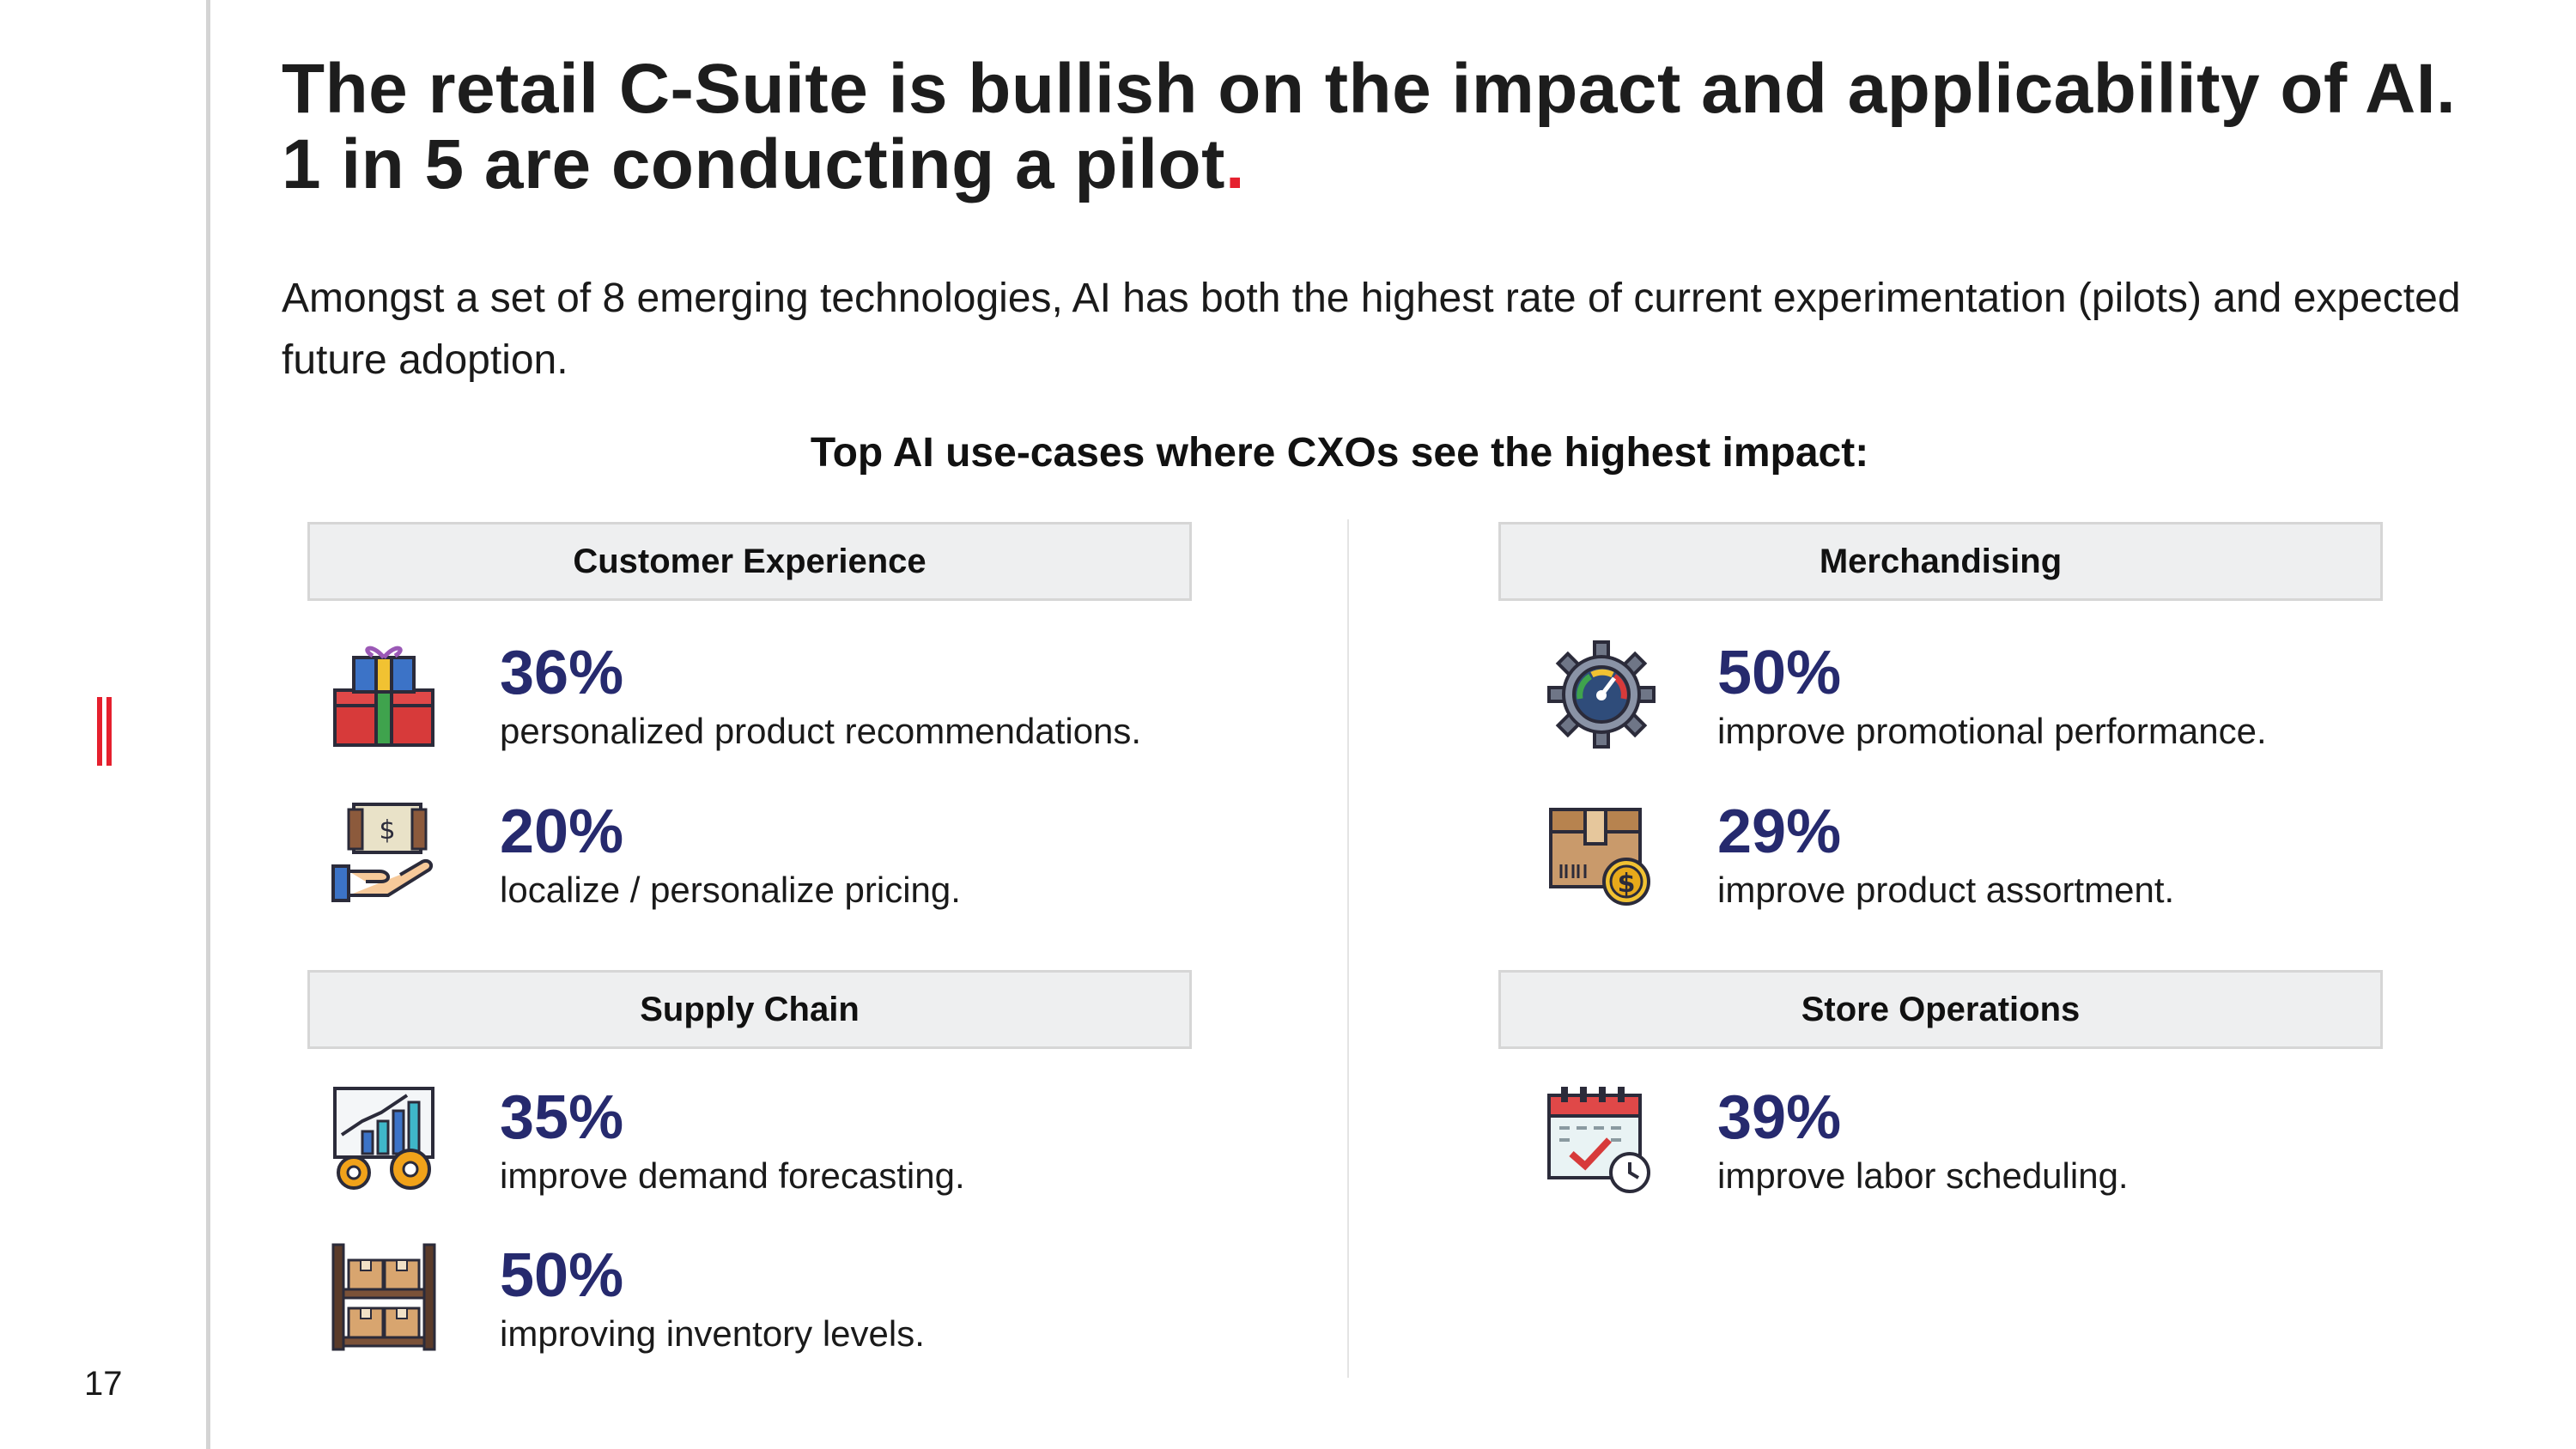 This screenshot has width=2576, height=1449. Describe the element at coordinates (1348, 948) in the screenshot. I see `column-divider` at that location.